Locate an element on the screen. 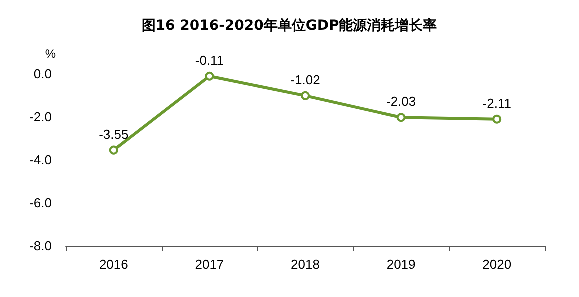 The height and width of the screenshot is (297, 579). chart-title: 图16 2016-2020年单位GDP能源消耗增长率 is located at coordinates (290, 25).